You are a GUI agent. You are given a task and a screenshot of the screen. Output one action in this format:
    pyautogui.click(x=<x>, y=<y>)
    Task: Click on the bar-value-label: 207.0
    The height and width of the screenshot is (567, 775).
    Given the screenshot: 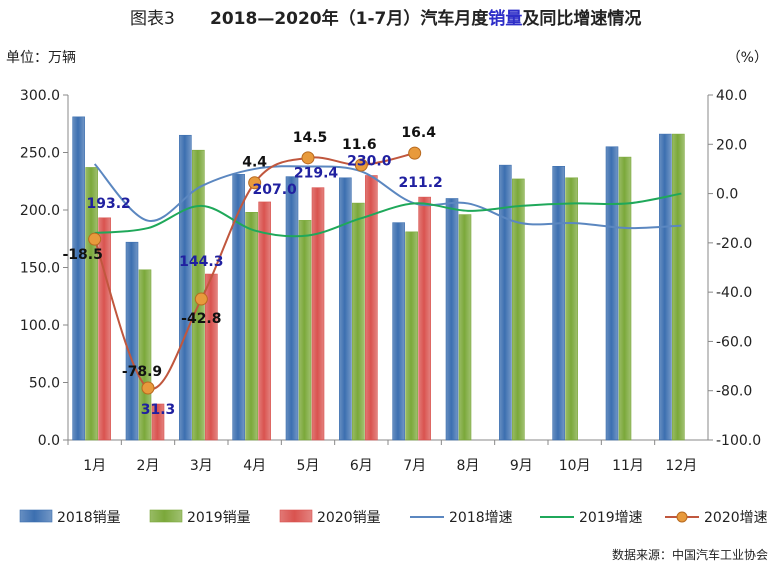 What is the action you would take?
    pyautogui.click(x=275, y=190)
    